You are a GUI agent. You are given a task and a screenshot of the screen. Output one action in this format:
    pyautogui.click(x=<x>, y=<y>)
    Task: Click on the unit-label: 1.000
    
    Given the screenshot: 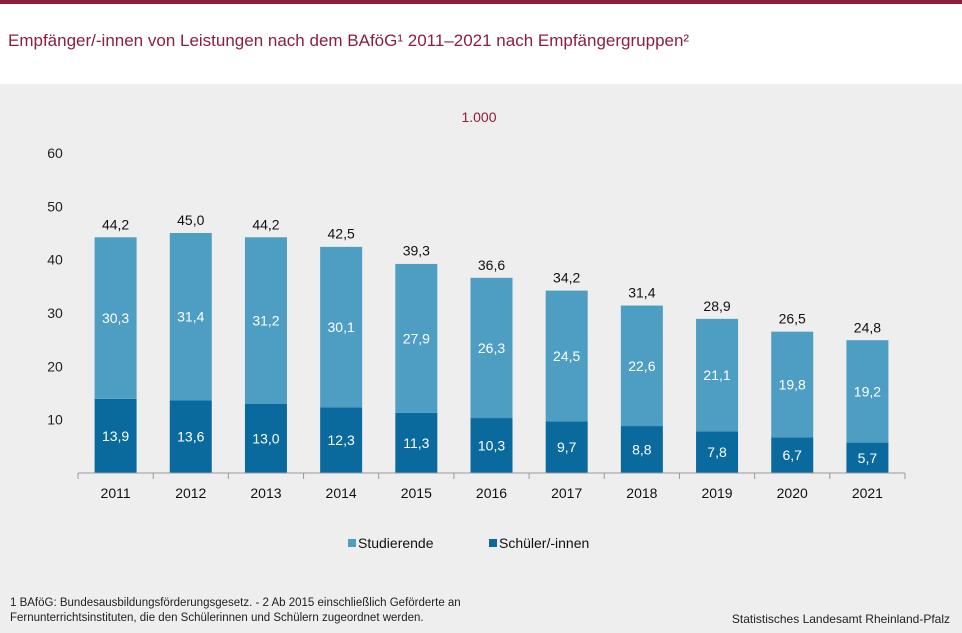 What is the action you would take?
    pyautogui.click(x=478, y=117)
    